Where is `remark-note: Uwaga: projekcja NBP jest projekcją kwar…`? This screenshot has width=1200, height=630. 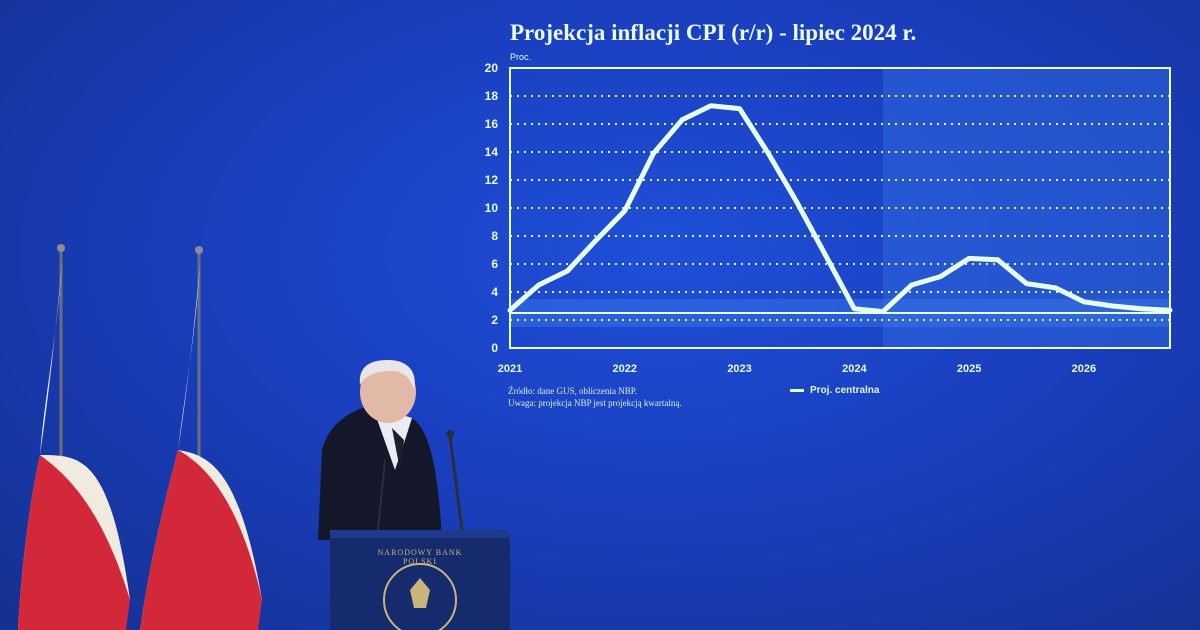
remark-note: Uwaga: projekcja NBP jest projekcją kwar… is located at coordinates (595, 403).